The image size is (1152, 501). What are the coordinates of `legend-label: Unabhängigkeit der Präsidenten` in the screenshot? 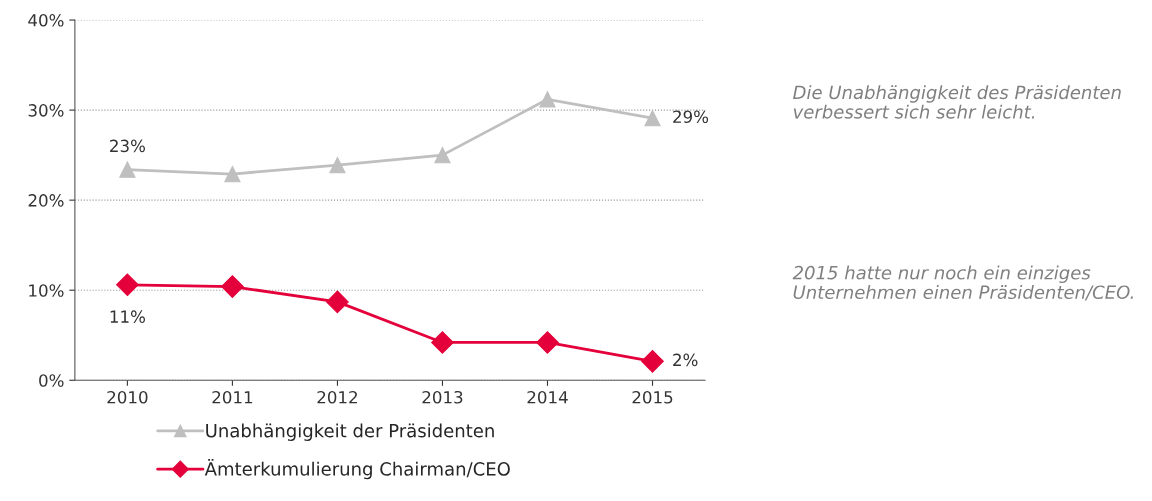 It's located at (350, 432).